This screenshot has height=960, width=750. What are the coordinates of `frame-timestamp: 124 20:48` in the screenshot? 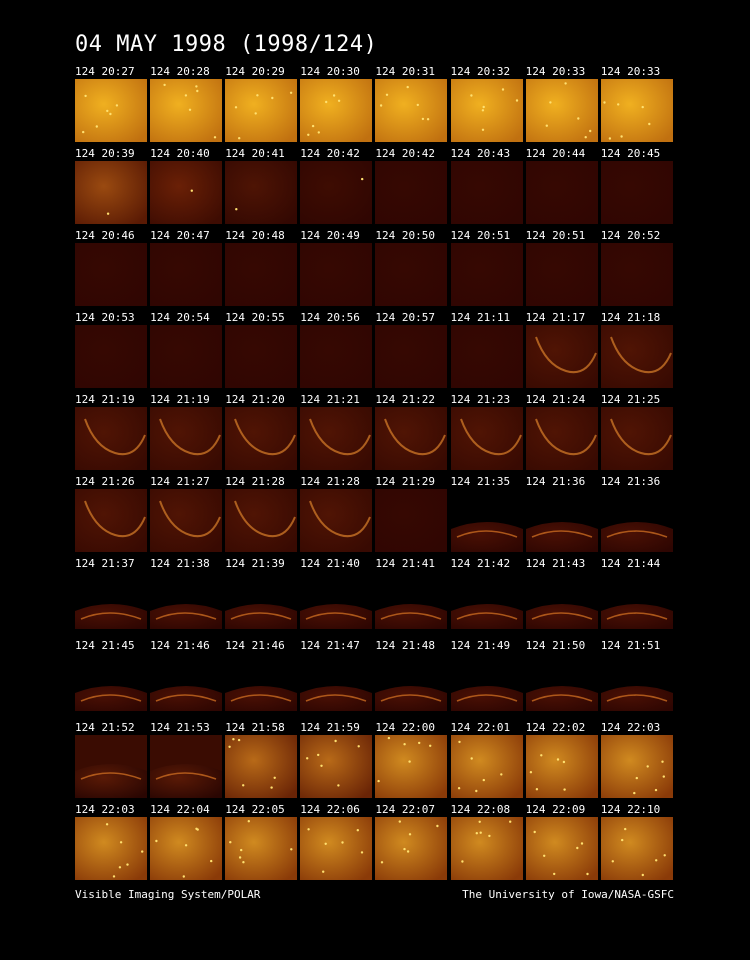 It's located at (255, 235).